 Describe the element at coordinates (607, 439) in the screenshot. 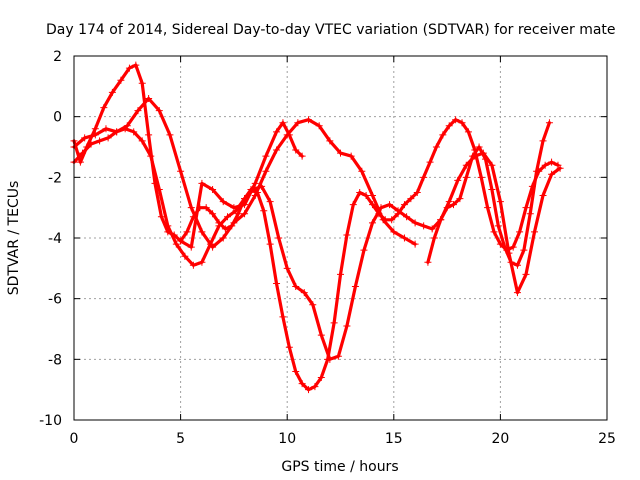

I see `x-tick-label: 25` at that location.